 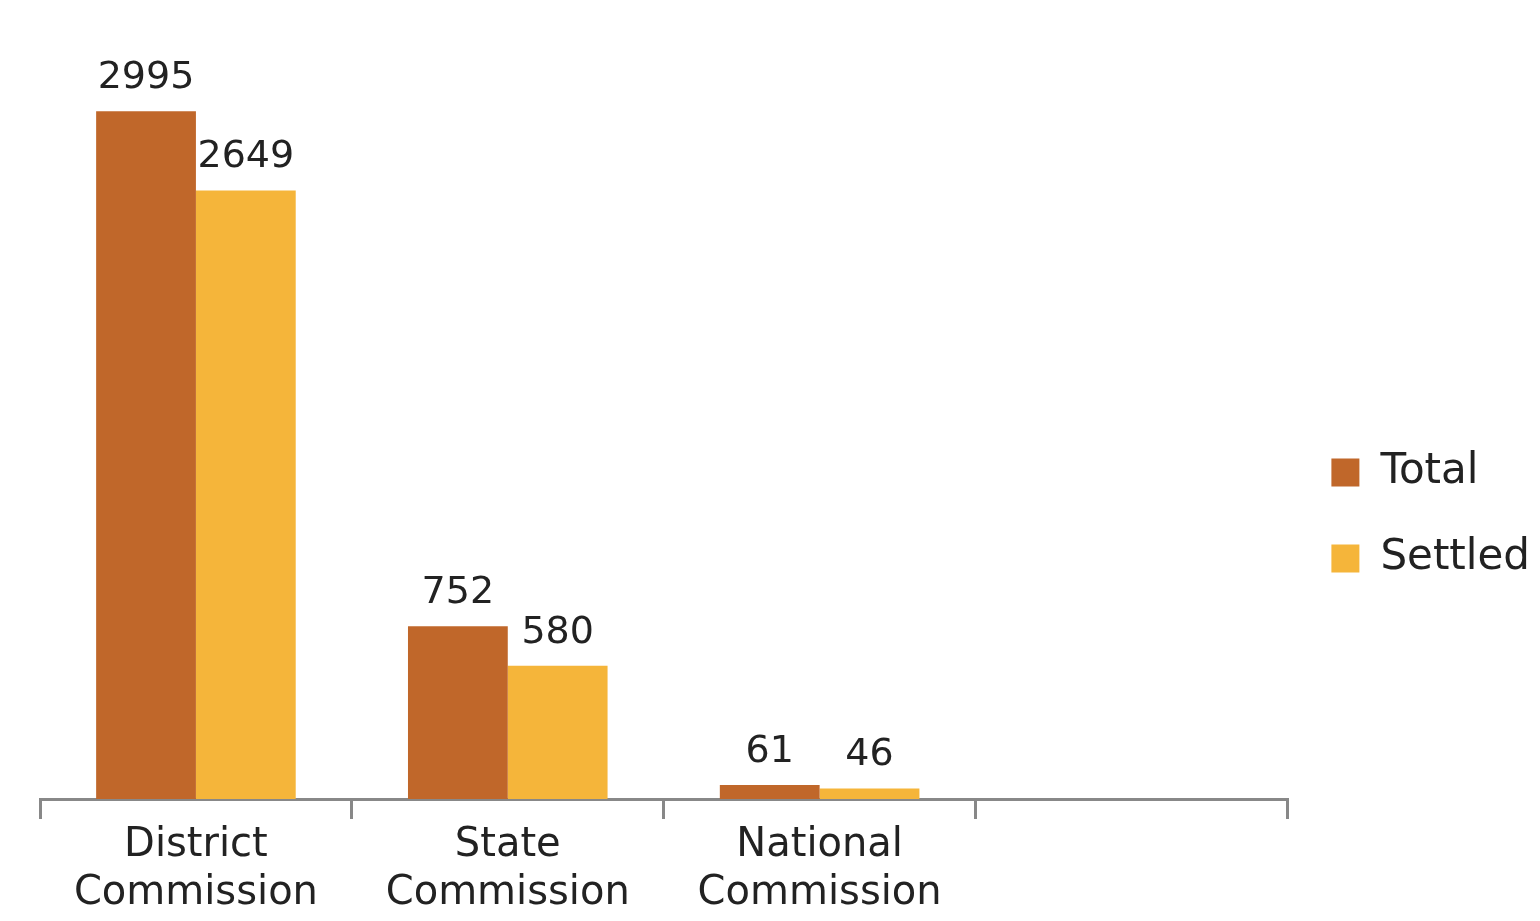 I want to click on legend-label: Total, so click(x=1429, y=469).